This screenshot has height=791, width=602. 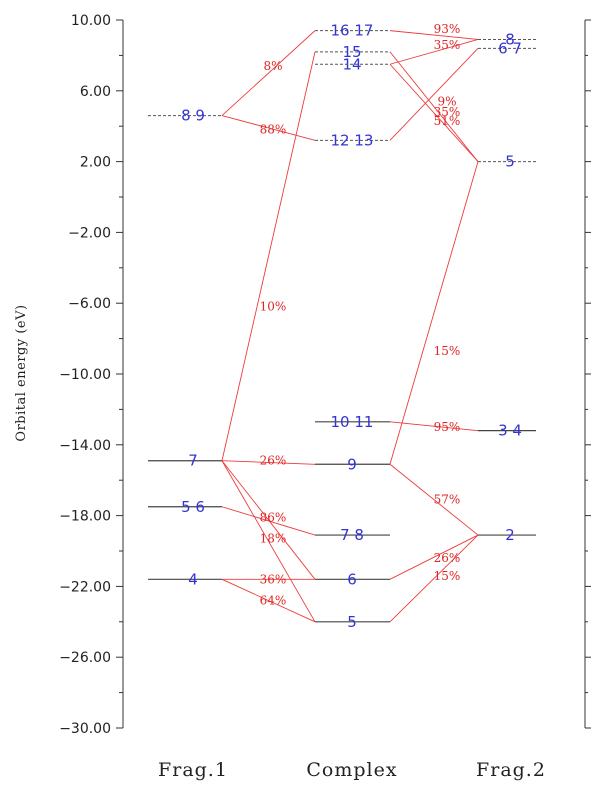 I want to click on orbital-label: 8, so click(x=510, y=39).